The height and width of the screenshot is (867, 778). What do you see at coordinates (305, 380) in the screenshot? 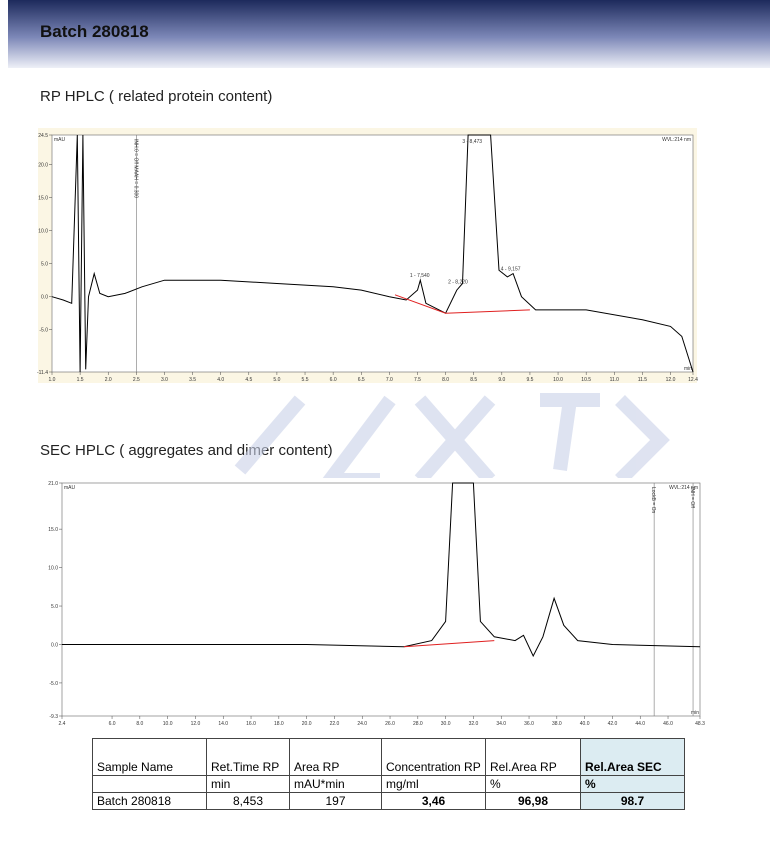
I see `x-tick-label: 5.5` at bounding box center [305, 380].